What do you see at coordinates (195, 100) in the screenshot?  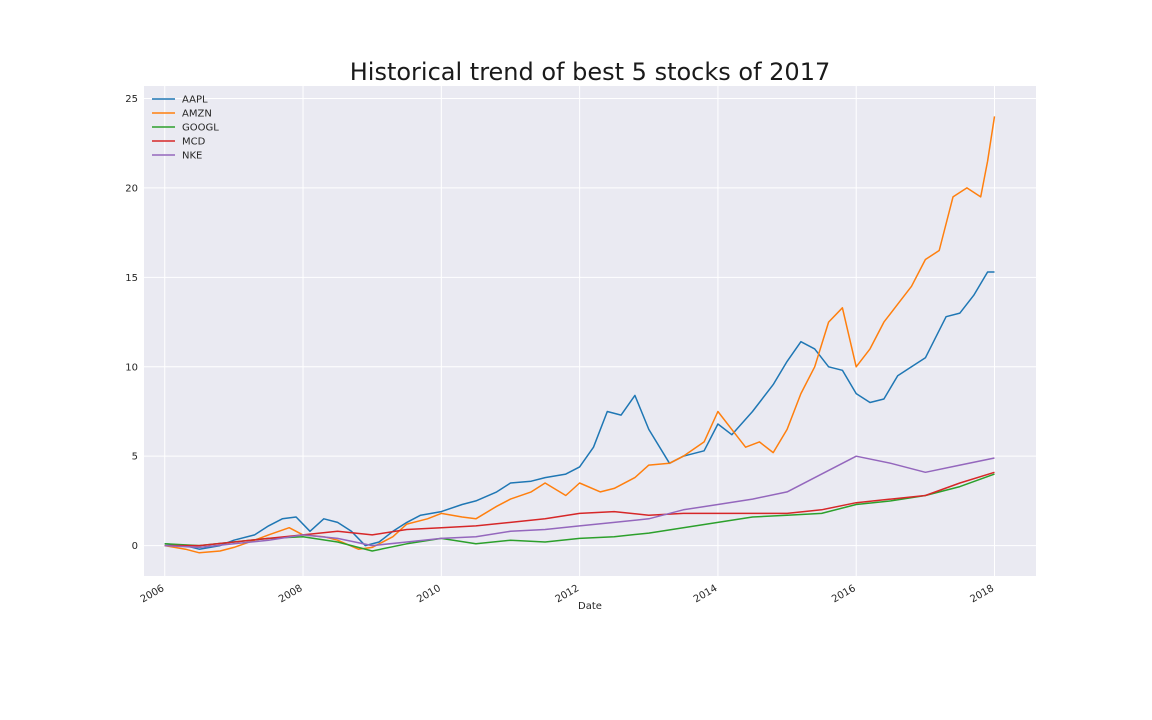 I see `legend-label-aapl: AAPL` at bounding box center [195, 100].